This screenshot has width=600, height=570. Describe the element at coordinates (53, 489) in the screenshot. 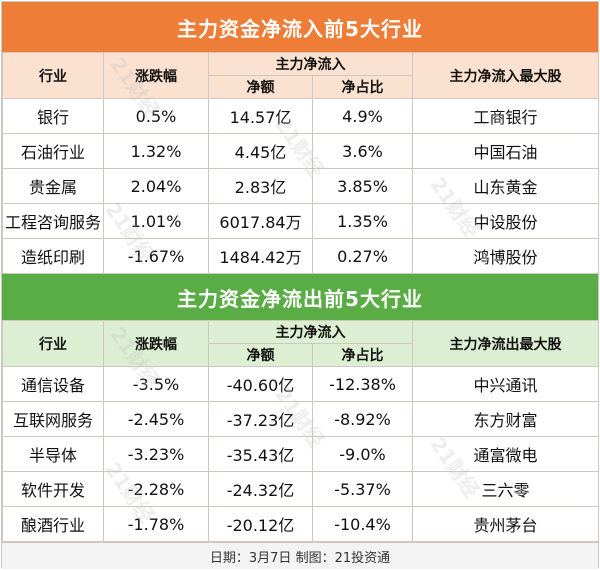

I see `industry-cell: 软件开发` at that location.